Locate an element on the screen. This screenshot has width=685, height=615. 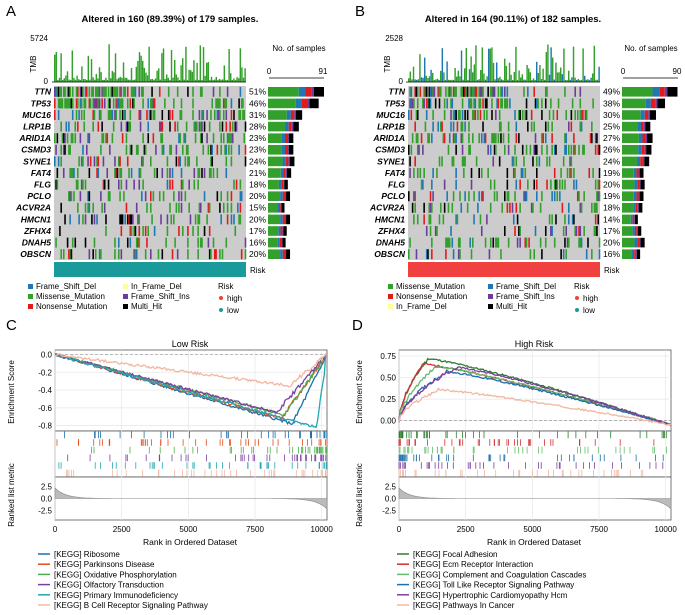
percent-label: 51% is located at coordinates (257, 92).